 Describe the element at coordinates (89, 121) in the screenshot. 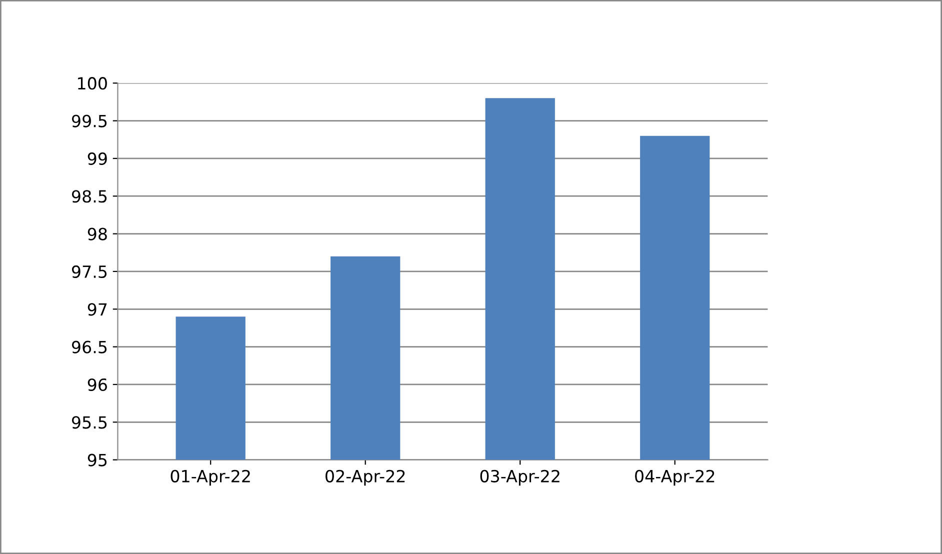

I see `y-tick-label: 99.5` at that location.